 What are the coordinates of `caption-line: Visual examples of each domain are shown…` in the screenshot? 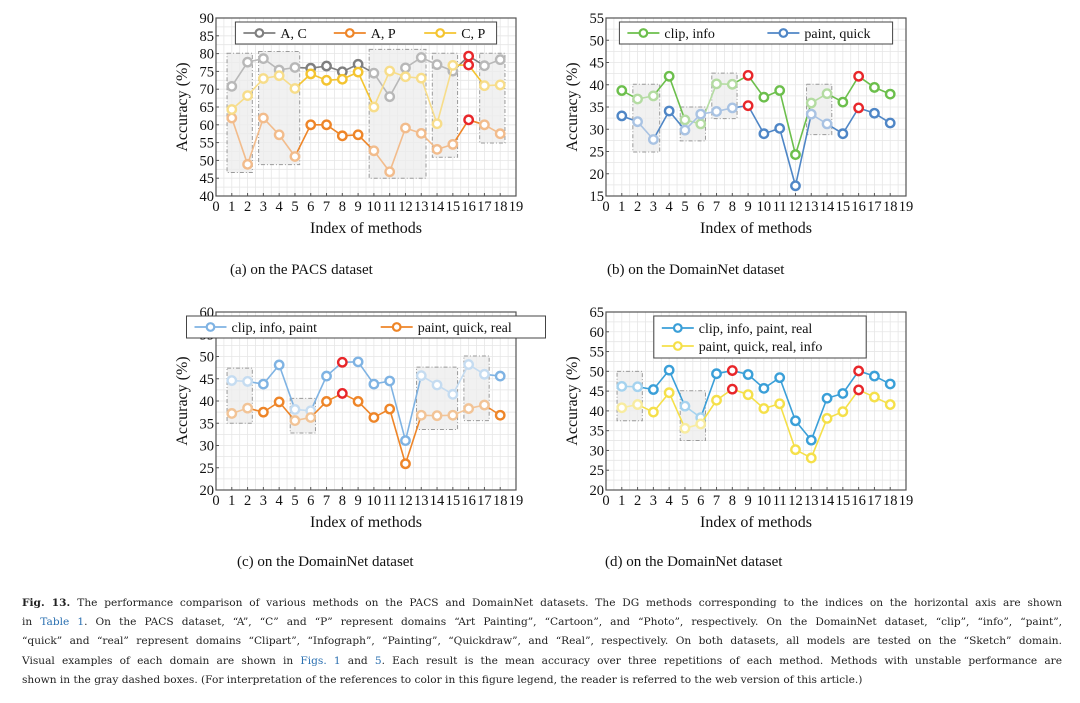 It's located at (542, 661).